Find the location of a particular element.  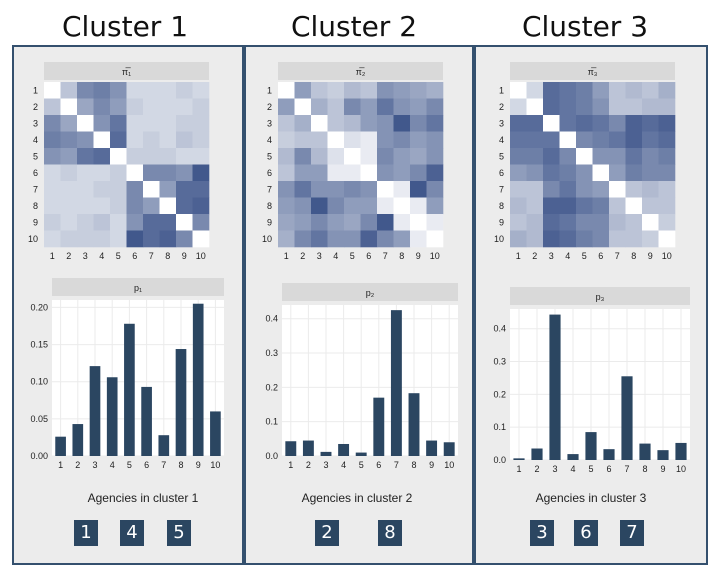

cluster-1-member-badge: 1 is located at coordinates (86, 533).